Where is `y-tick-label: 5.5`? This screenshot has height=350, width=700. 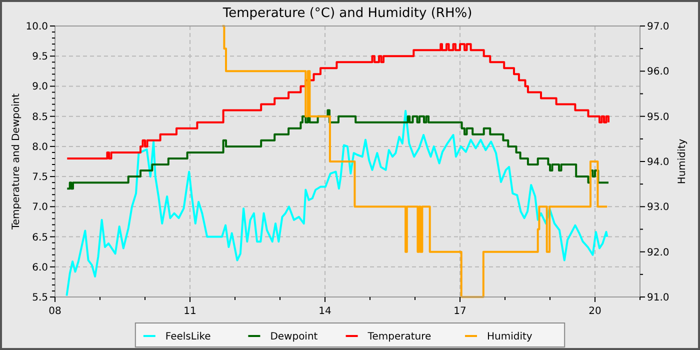
y-tick-label: 5.5 is located at coordinates (40, 298).